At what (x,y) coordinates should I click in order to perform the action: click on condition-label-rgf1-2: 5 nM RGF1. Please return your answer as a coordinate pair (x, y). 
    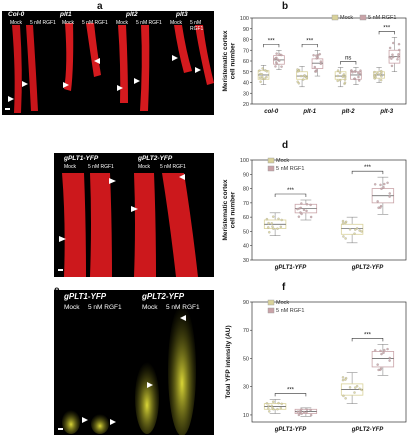
    Looking at the image, I should click on (95, 23).